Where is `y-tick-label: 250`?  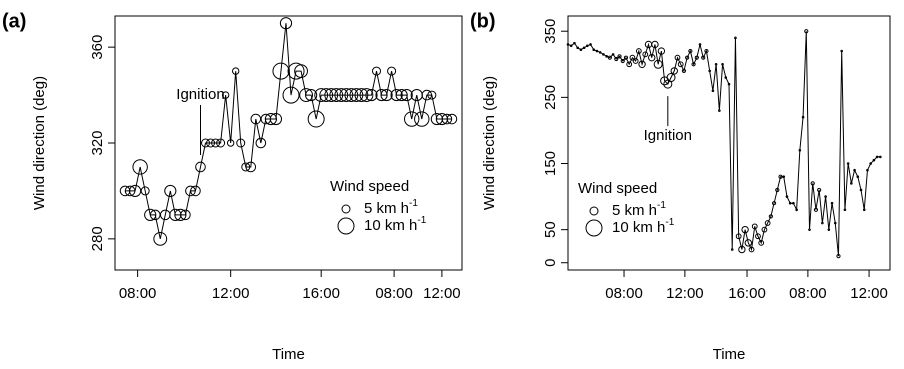 y-tick-label: 250 is located at coordinates (550, 97).